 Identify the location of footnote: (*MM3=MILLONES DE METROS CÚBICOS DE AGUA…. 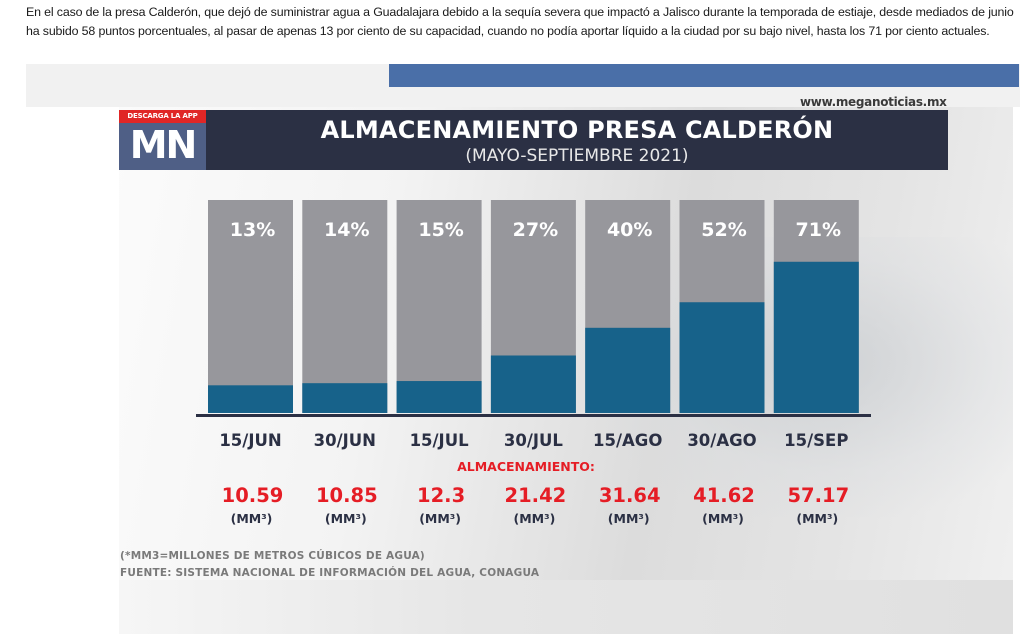
(272, 556).